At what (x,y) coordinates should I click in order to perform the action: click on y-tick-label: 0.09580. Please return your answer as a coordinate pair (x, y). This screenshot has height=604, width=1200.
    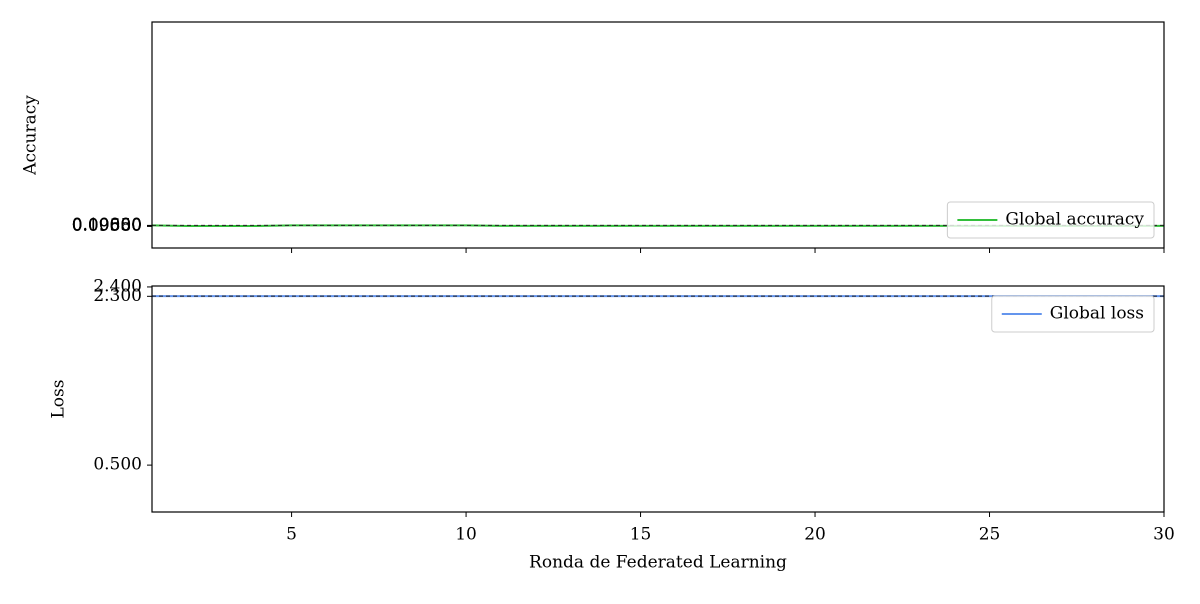
    Looking at the image, I should click on (107, 226).